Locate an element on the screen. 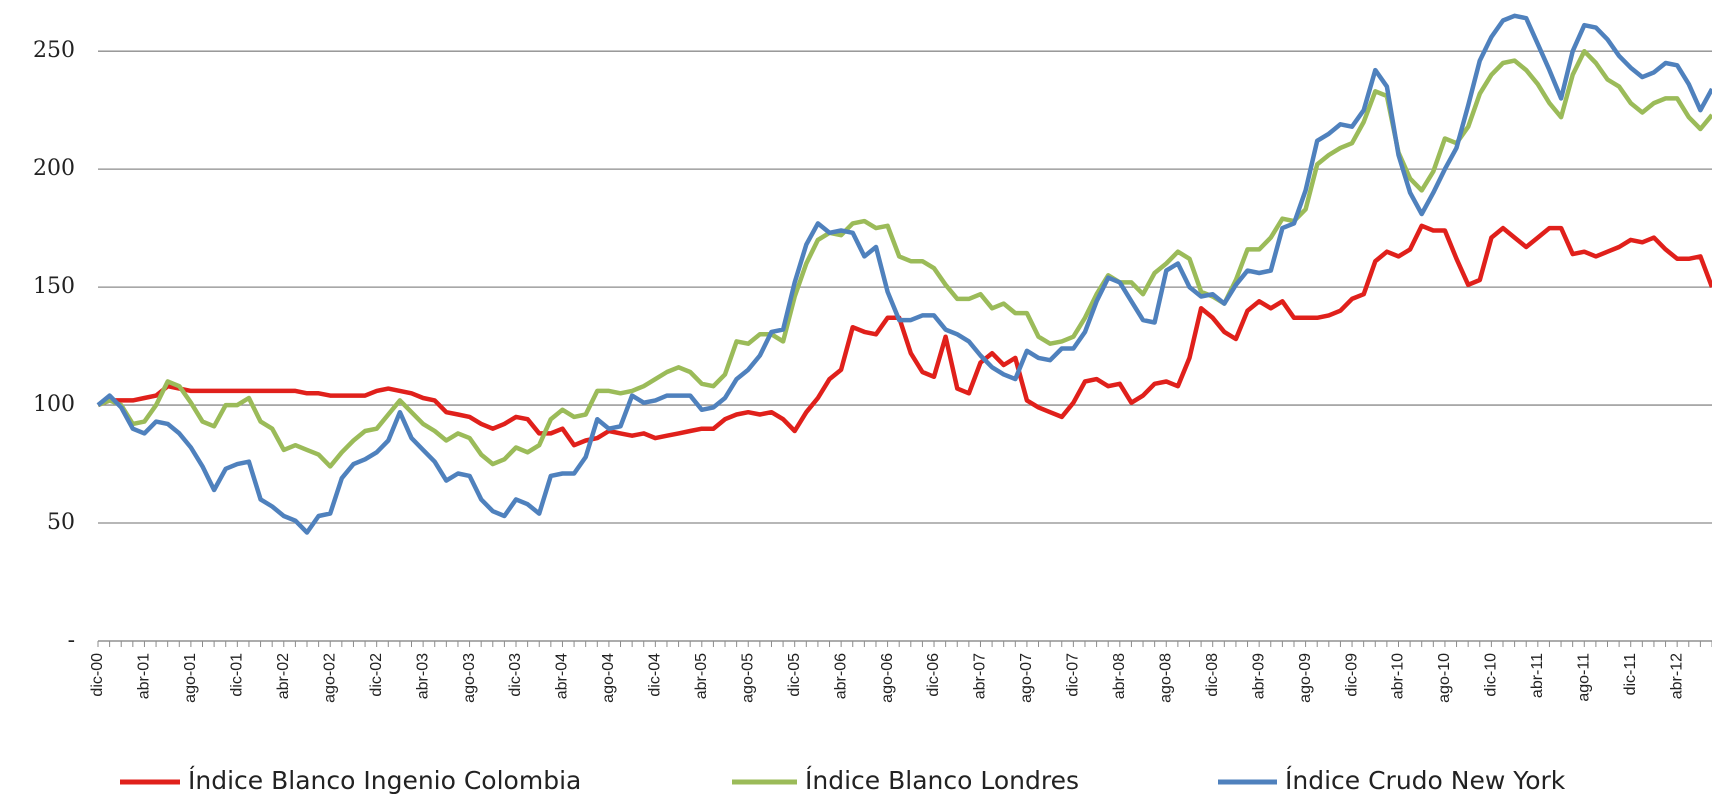 Image resolution: width=1712 pixels, height=796 pixels. x-tick-label: dic-06 is located at coordinates (933, 675).